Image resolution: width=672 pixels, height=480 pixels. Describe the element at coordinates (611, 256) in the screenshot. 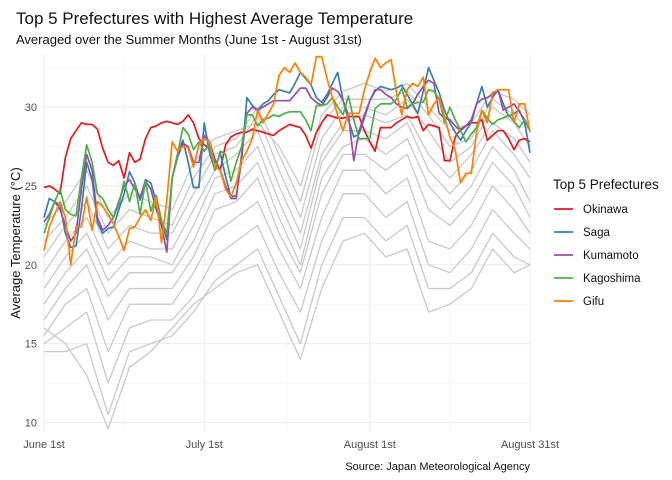

I see `legend-label: Kumamoto` at that location.